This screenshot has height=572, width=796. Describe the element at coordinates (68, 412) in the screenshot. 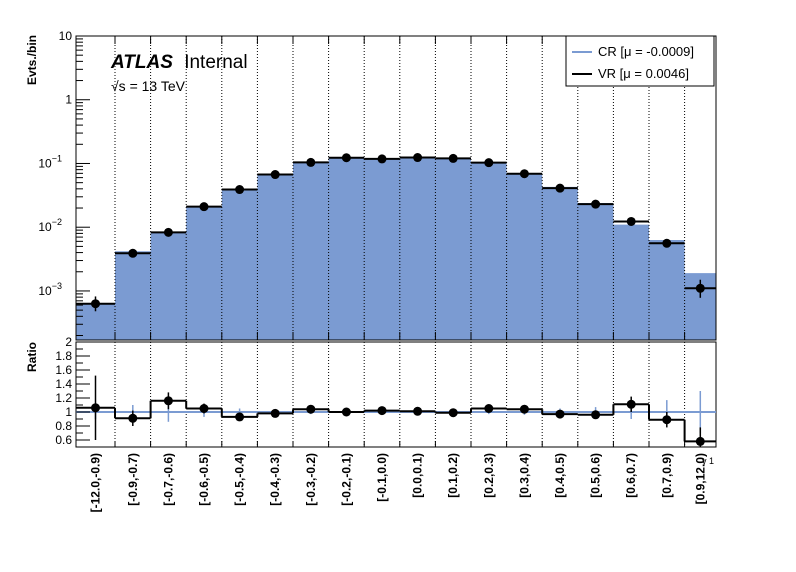

I see `ratio-tick-label: 1` at that location.